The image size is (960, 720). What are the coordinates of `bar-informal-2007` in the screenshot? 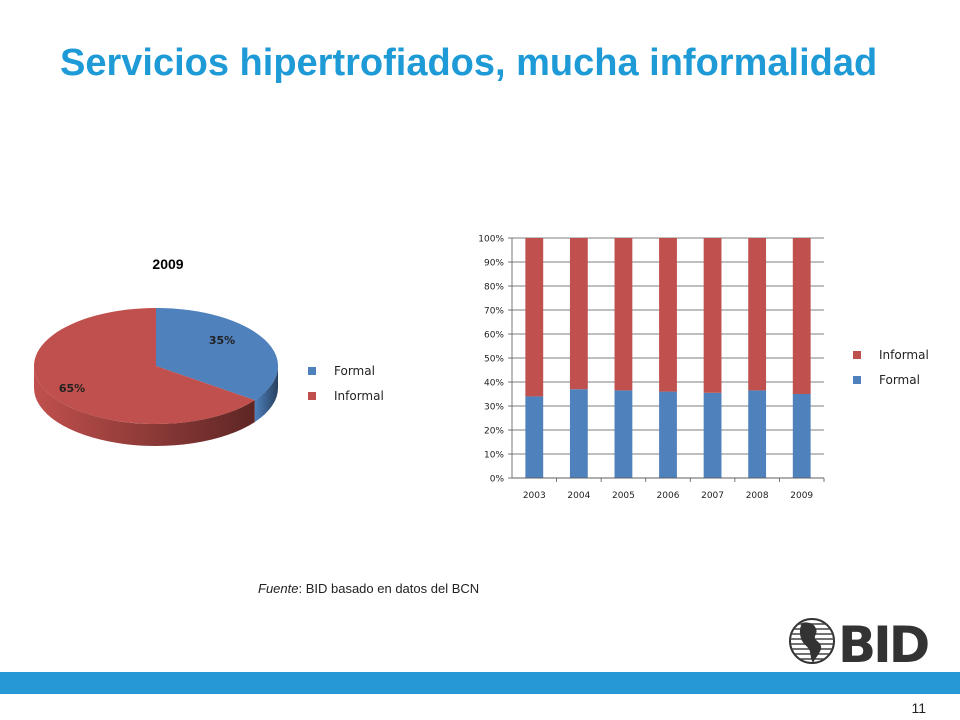 It's located at (712, 315).